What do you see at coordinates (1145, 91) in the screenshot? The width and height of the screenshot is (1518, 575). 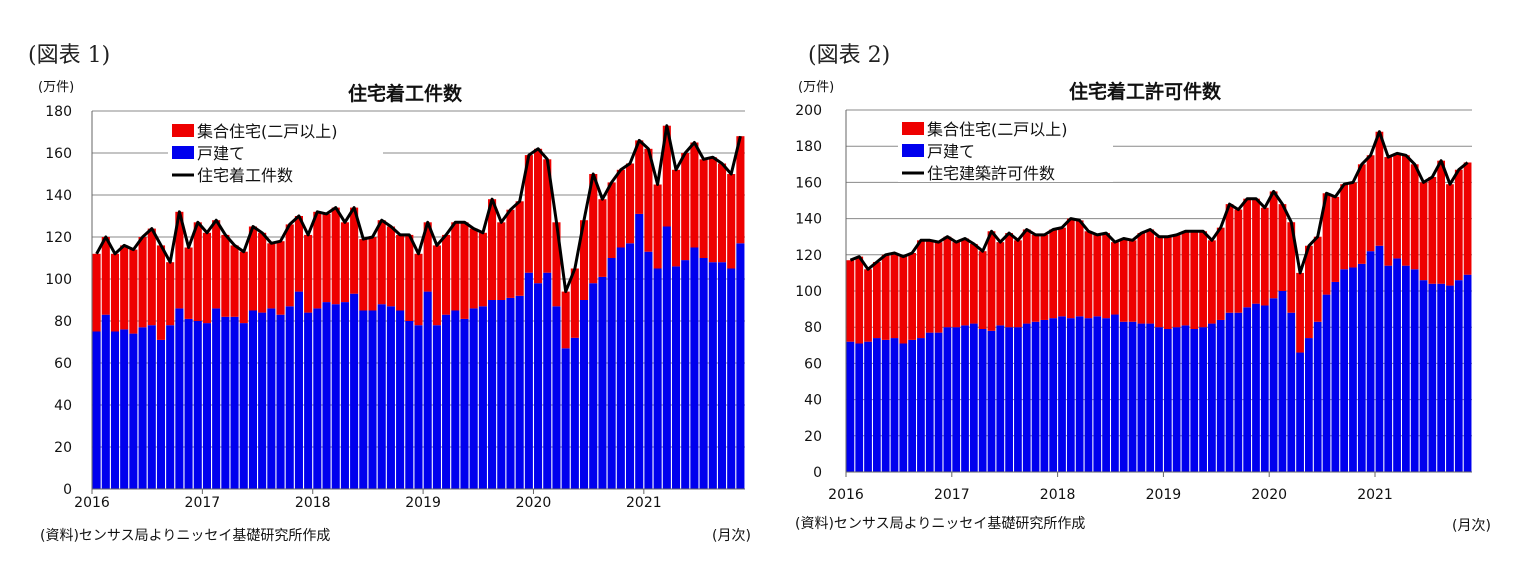 I see `chart-title: 住宅着工許可件数` at bounding box center [1145, 91].